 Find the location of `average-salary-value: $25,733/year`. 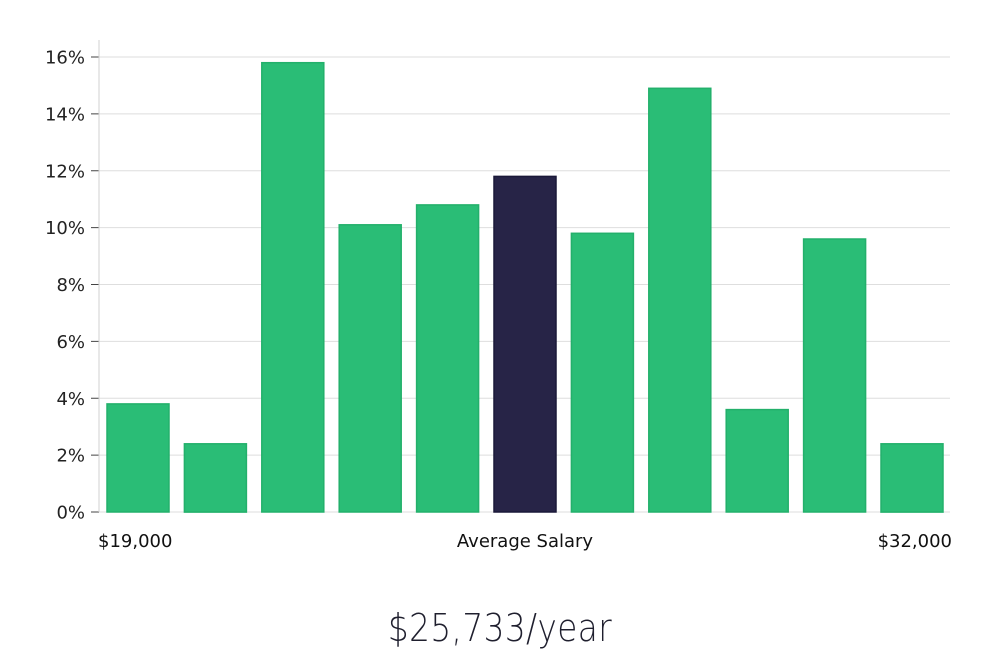

average-salary-value: $25,733/year is located at coordinates (500, 628).